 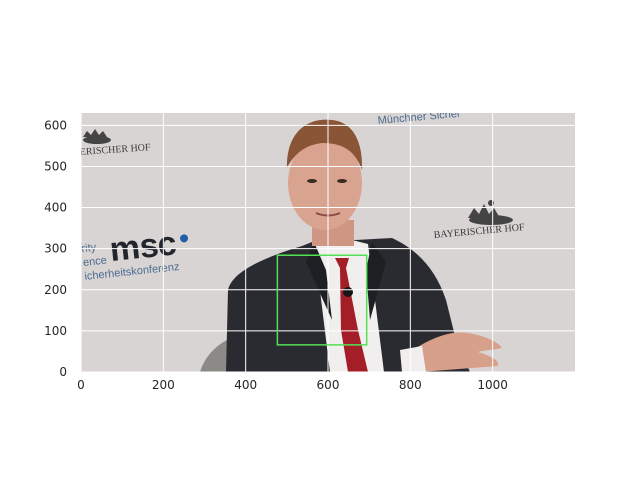 I want to click on tie, so click(x=351, y=315).